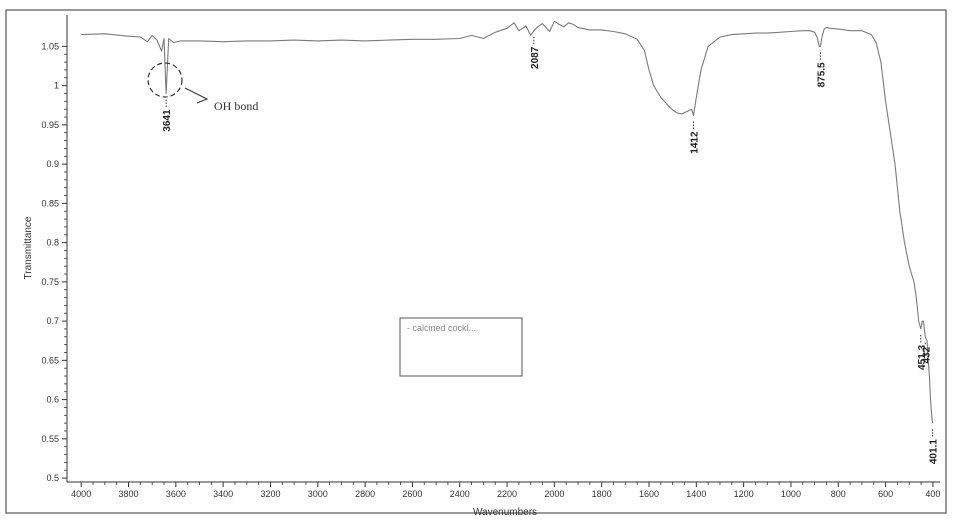 The width and height of the screenshot is (953, 525). Describe the element at coordinates (507, 494) in the screenshot. I see `x-tick-label: 2200` at that location.